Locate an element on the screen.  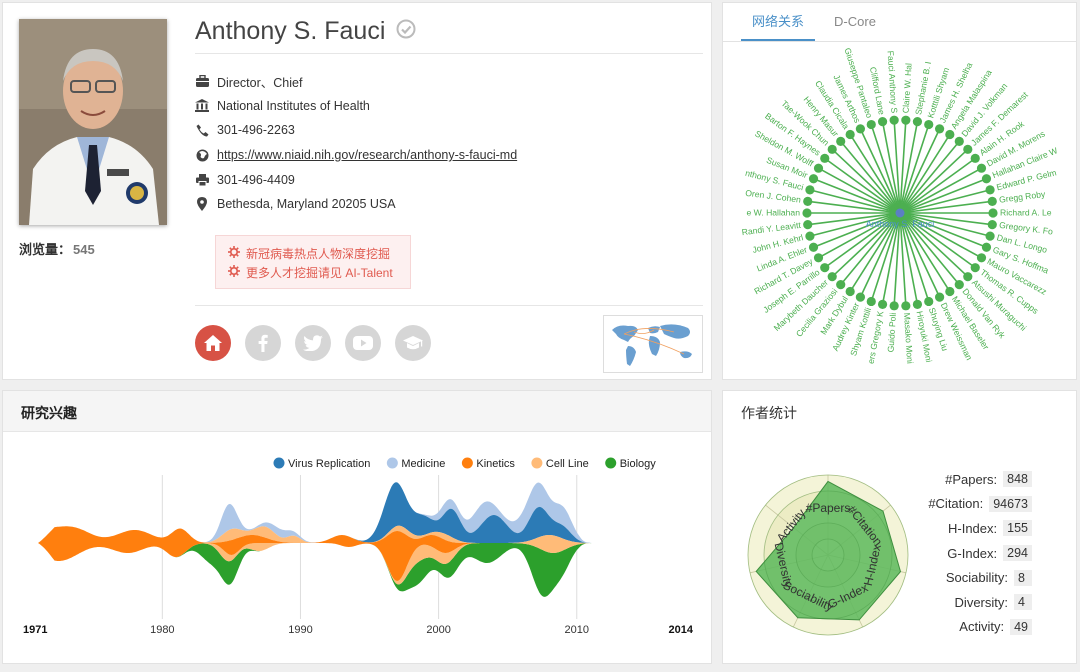
stream-layer-medicine is located at coordinates (314, 512).